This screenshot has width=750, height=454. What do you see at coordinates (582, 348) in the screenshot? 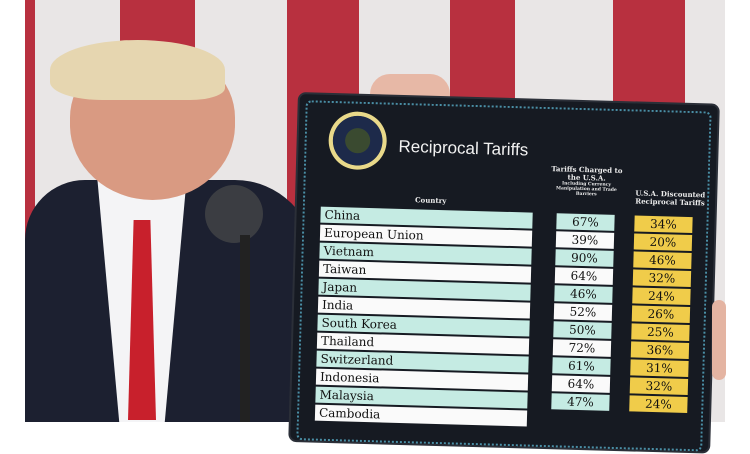
I see `charged-value: 72%` at bounding box center [582, 348].